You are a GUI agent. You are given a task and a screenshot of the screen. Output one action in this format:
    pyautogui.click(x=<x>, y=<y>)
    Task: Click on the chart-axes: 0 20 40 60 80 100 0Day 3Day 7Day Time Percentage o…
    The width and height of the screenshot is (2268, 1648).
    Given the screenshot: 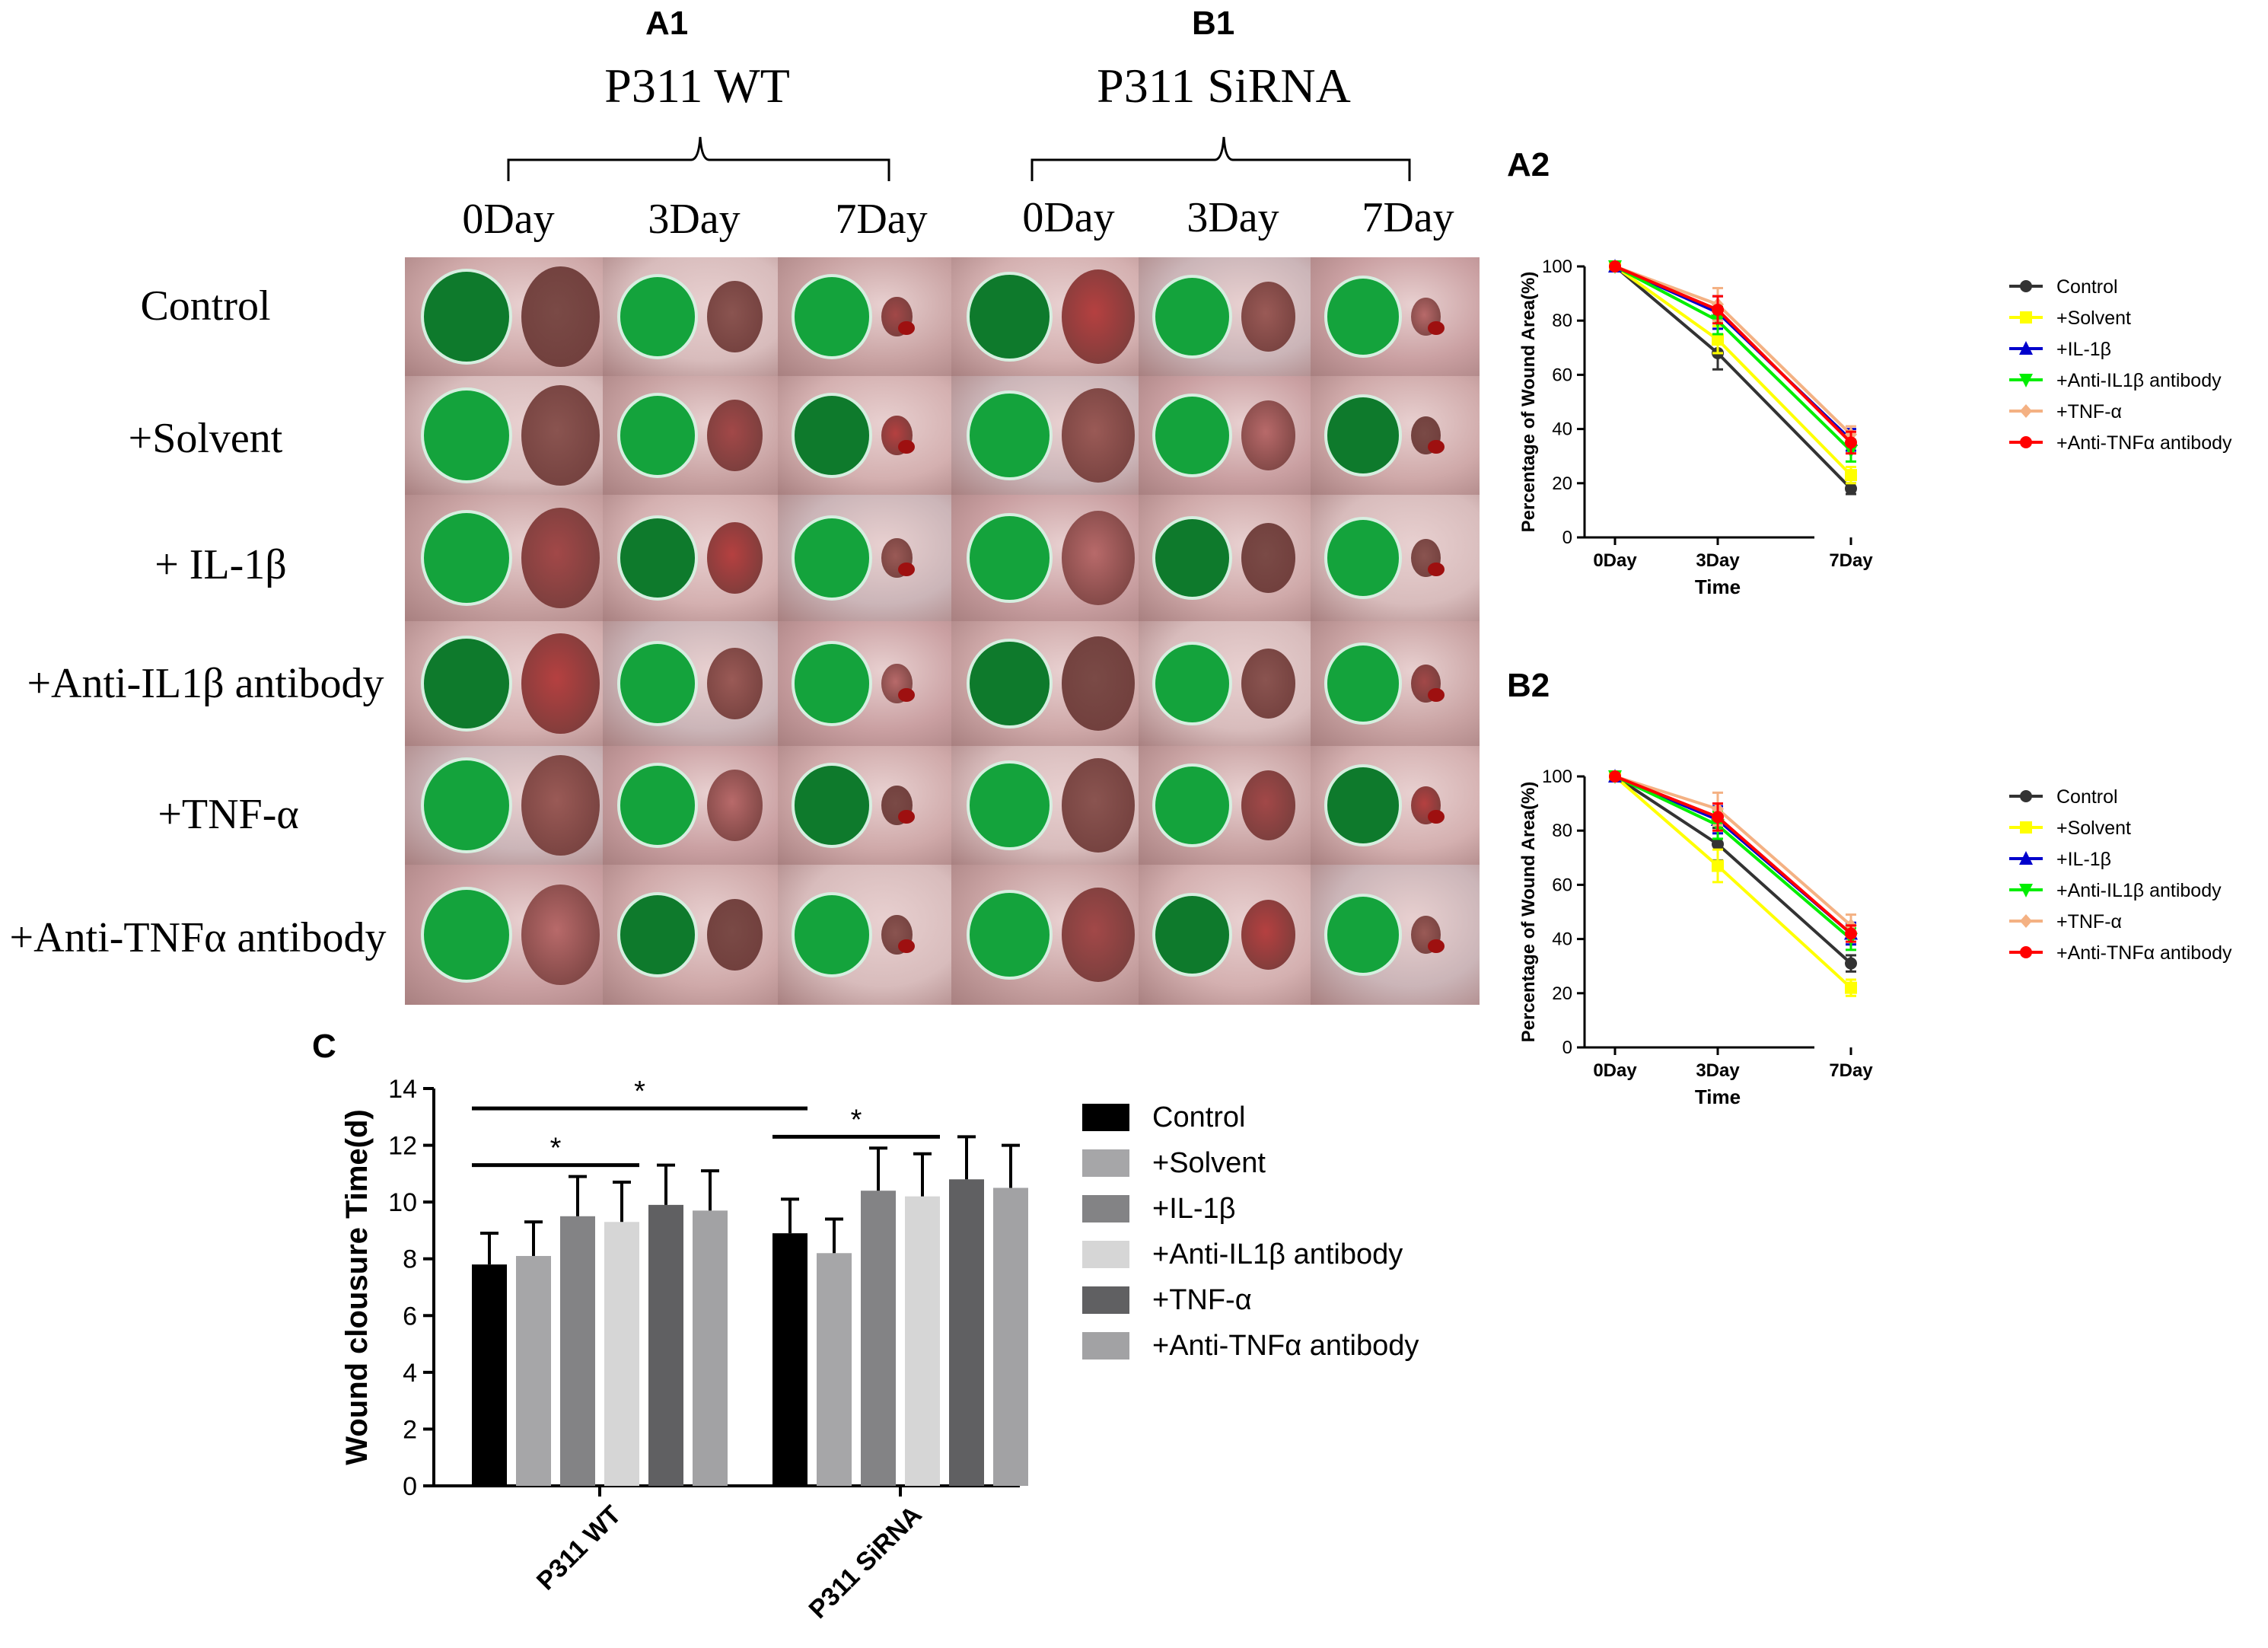 What is the action you would take?
    pyautogui.click(x=1696, y=937)
    